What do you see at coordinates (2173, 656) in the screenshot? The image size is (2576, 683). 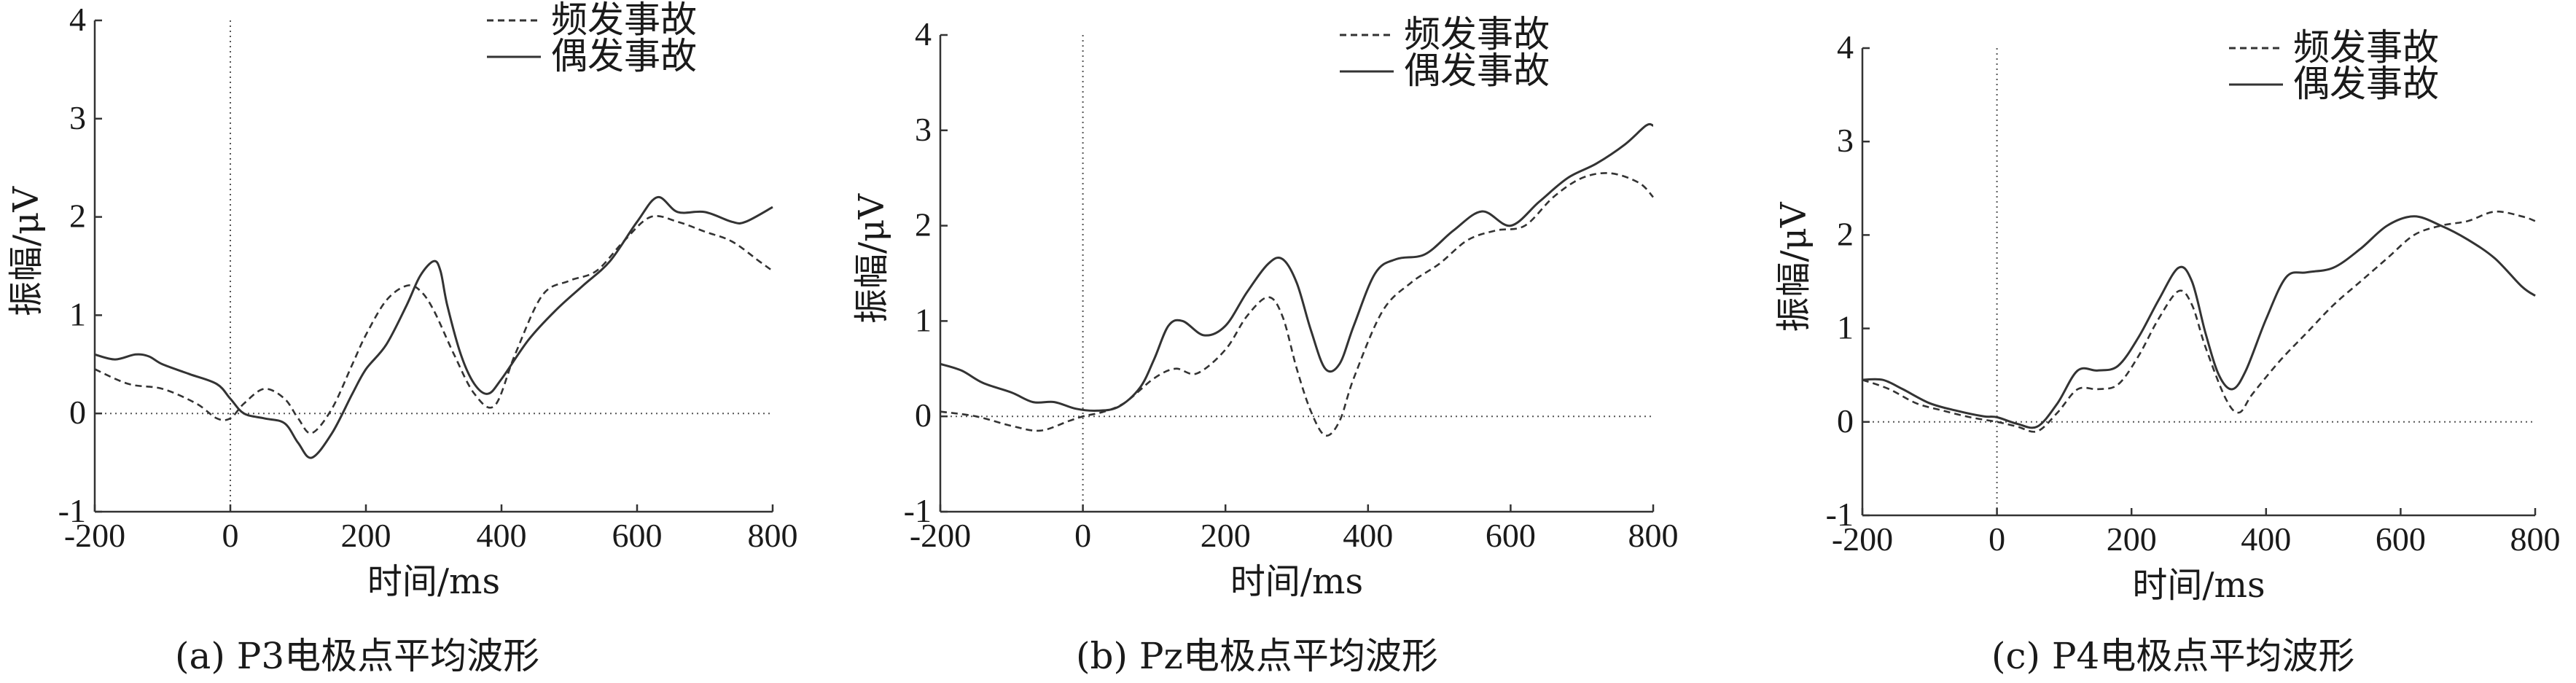 I see `chart-c-caption: (c) P4电极点平均波形` at bounding box center [2173, 656].